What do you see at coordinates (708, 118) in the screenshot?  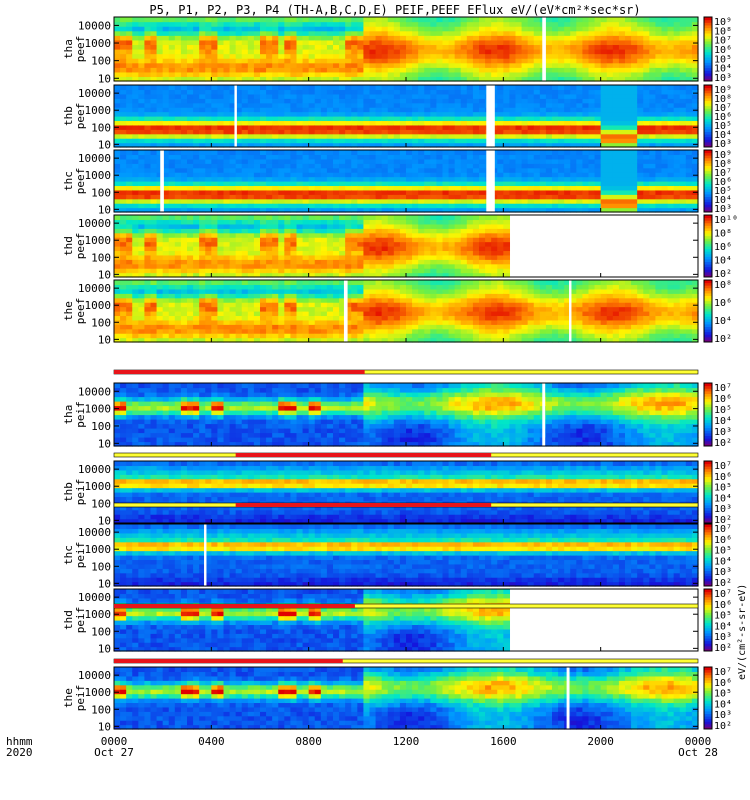 I see `colorbar-swatch` at bounding box center [708, 118].